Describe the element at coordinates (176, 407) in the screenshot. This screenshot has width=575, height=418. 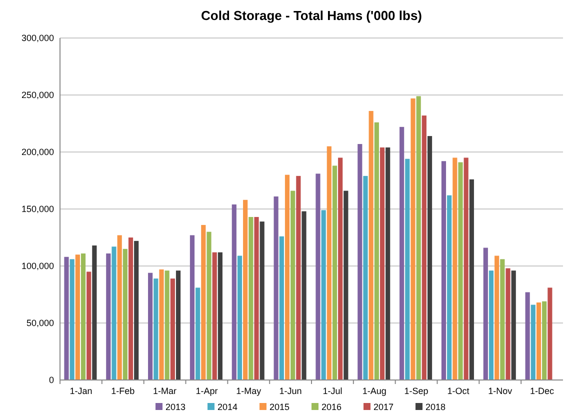
I see `legend-label: 2013` at that location.